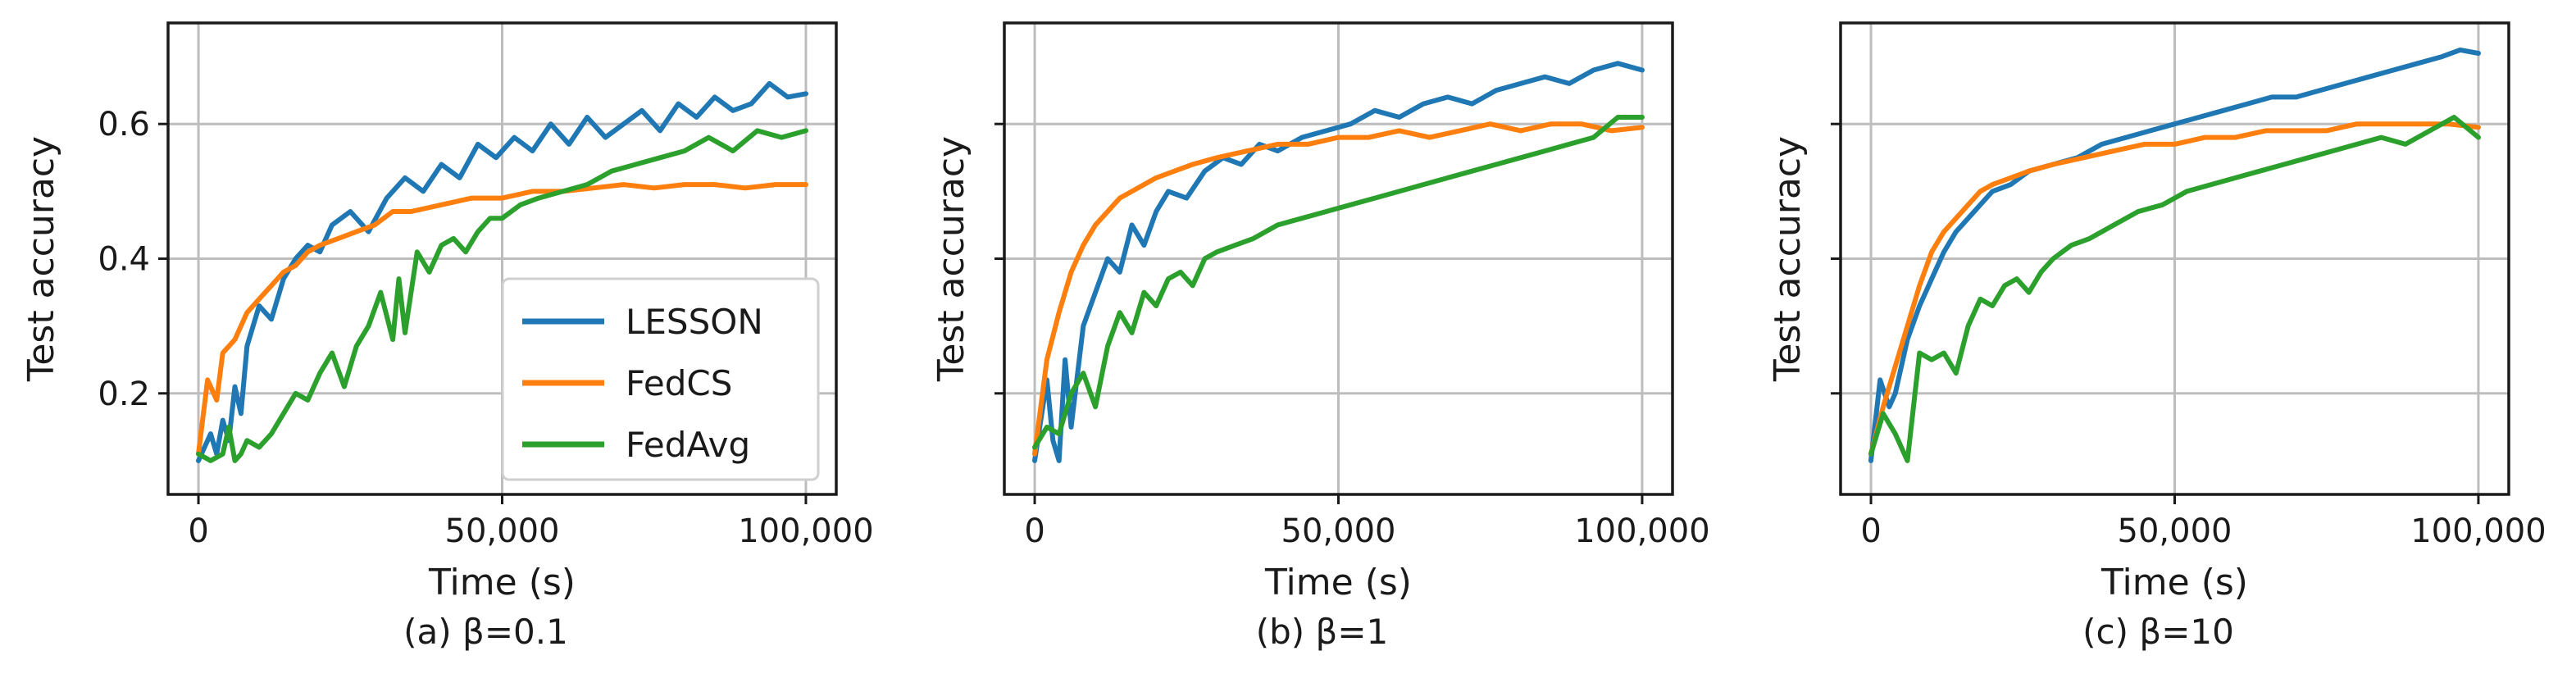  What do you see at coordinates (124, 260) in the screenshot?
I see `y-tick-label: 0.4` at bounding box center [124, 260].